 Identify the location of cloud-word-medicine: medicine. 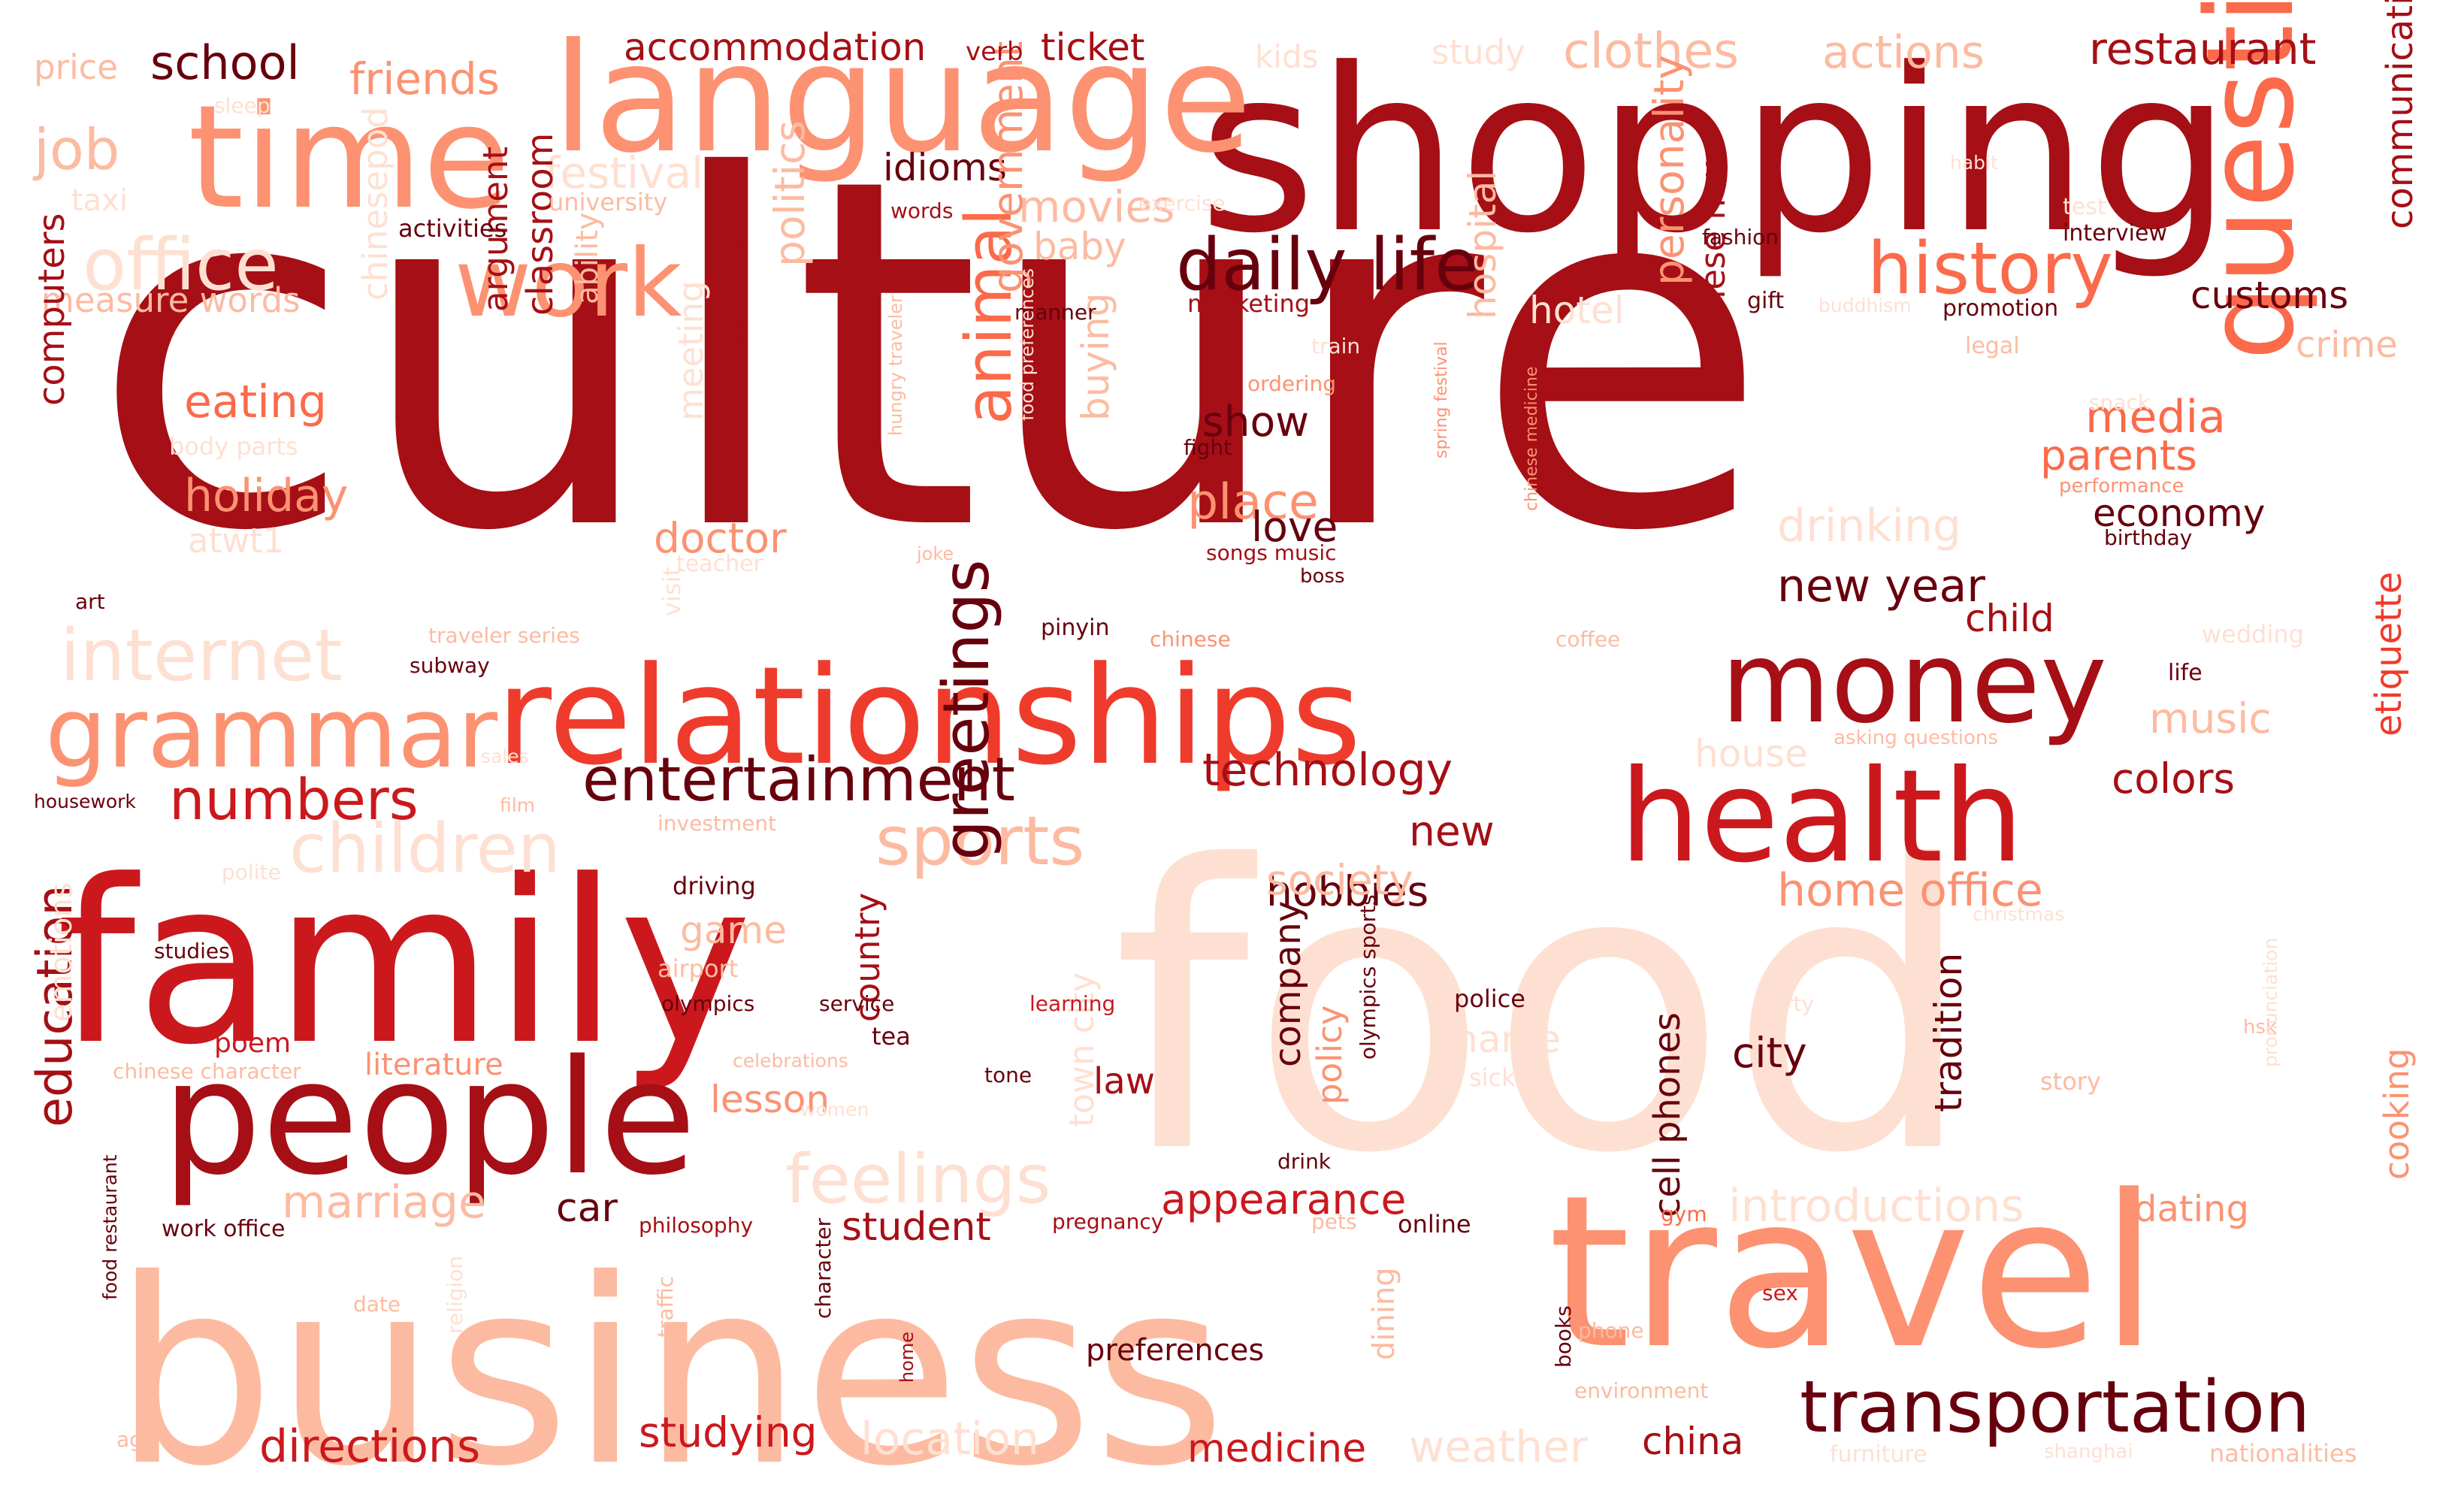
(1276, 1448).